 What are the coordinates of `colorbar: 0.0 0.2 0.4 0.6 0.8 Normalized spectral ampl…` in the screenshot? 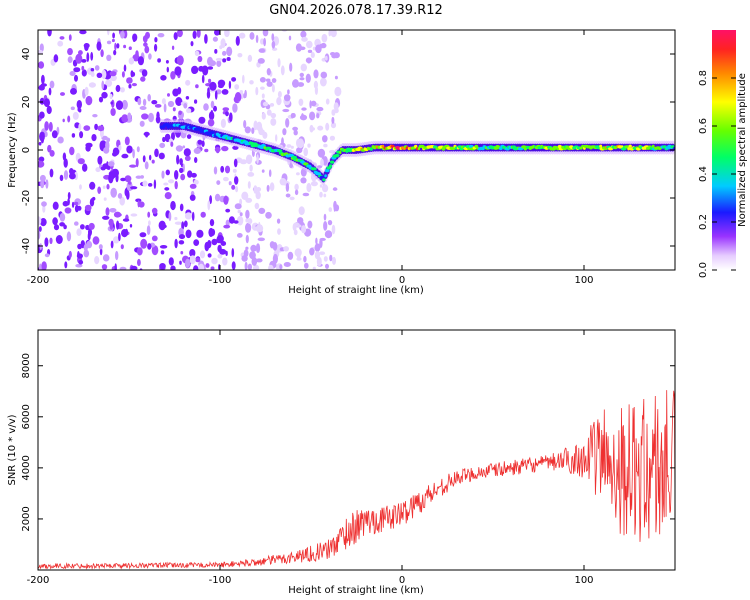 It's located at (723, 154).